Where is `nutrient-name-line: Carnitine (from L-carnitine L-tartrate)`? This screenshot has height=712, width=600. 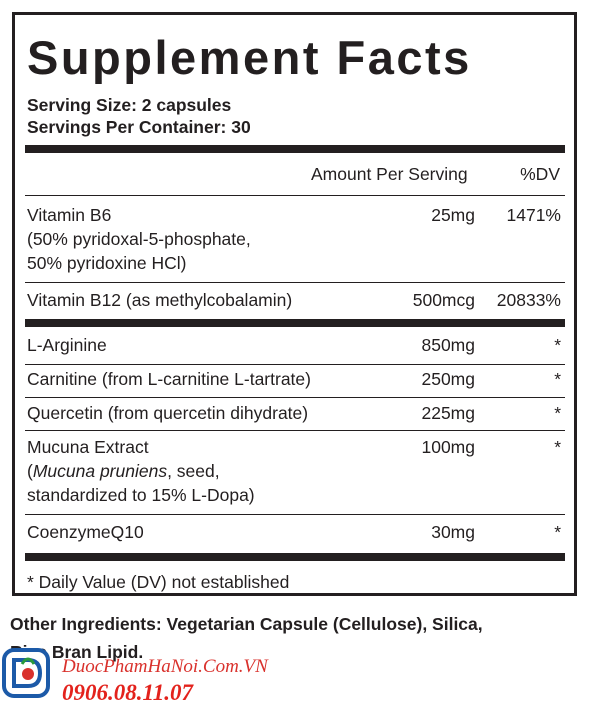 nutrient-name-line: Carnitine (from L-carnitine L-tartrate) is located at coordinates (169, 379).